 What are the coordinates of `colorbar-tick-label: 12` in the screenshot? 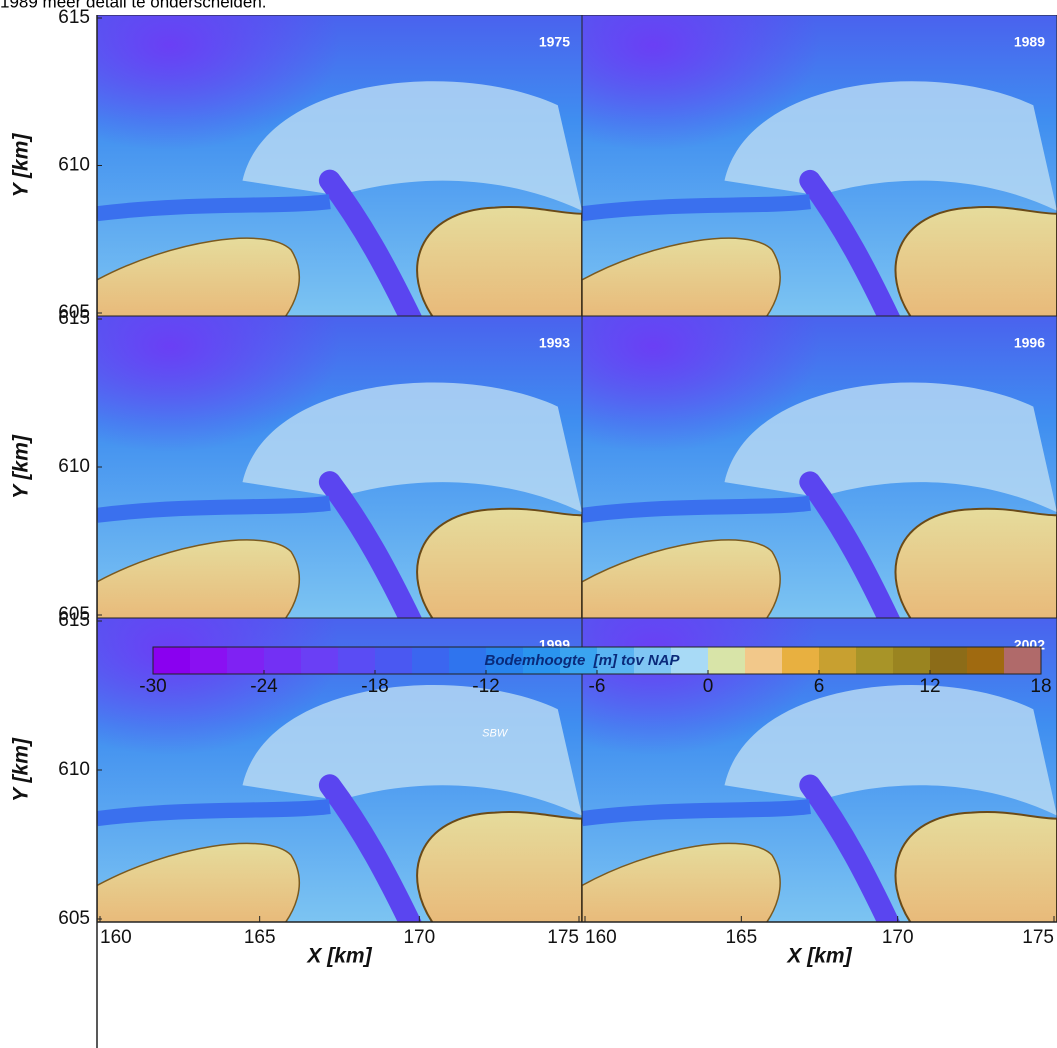 It's located at (929, 686).